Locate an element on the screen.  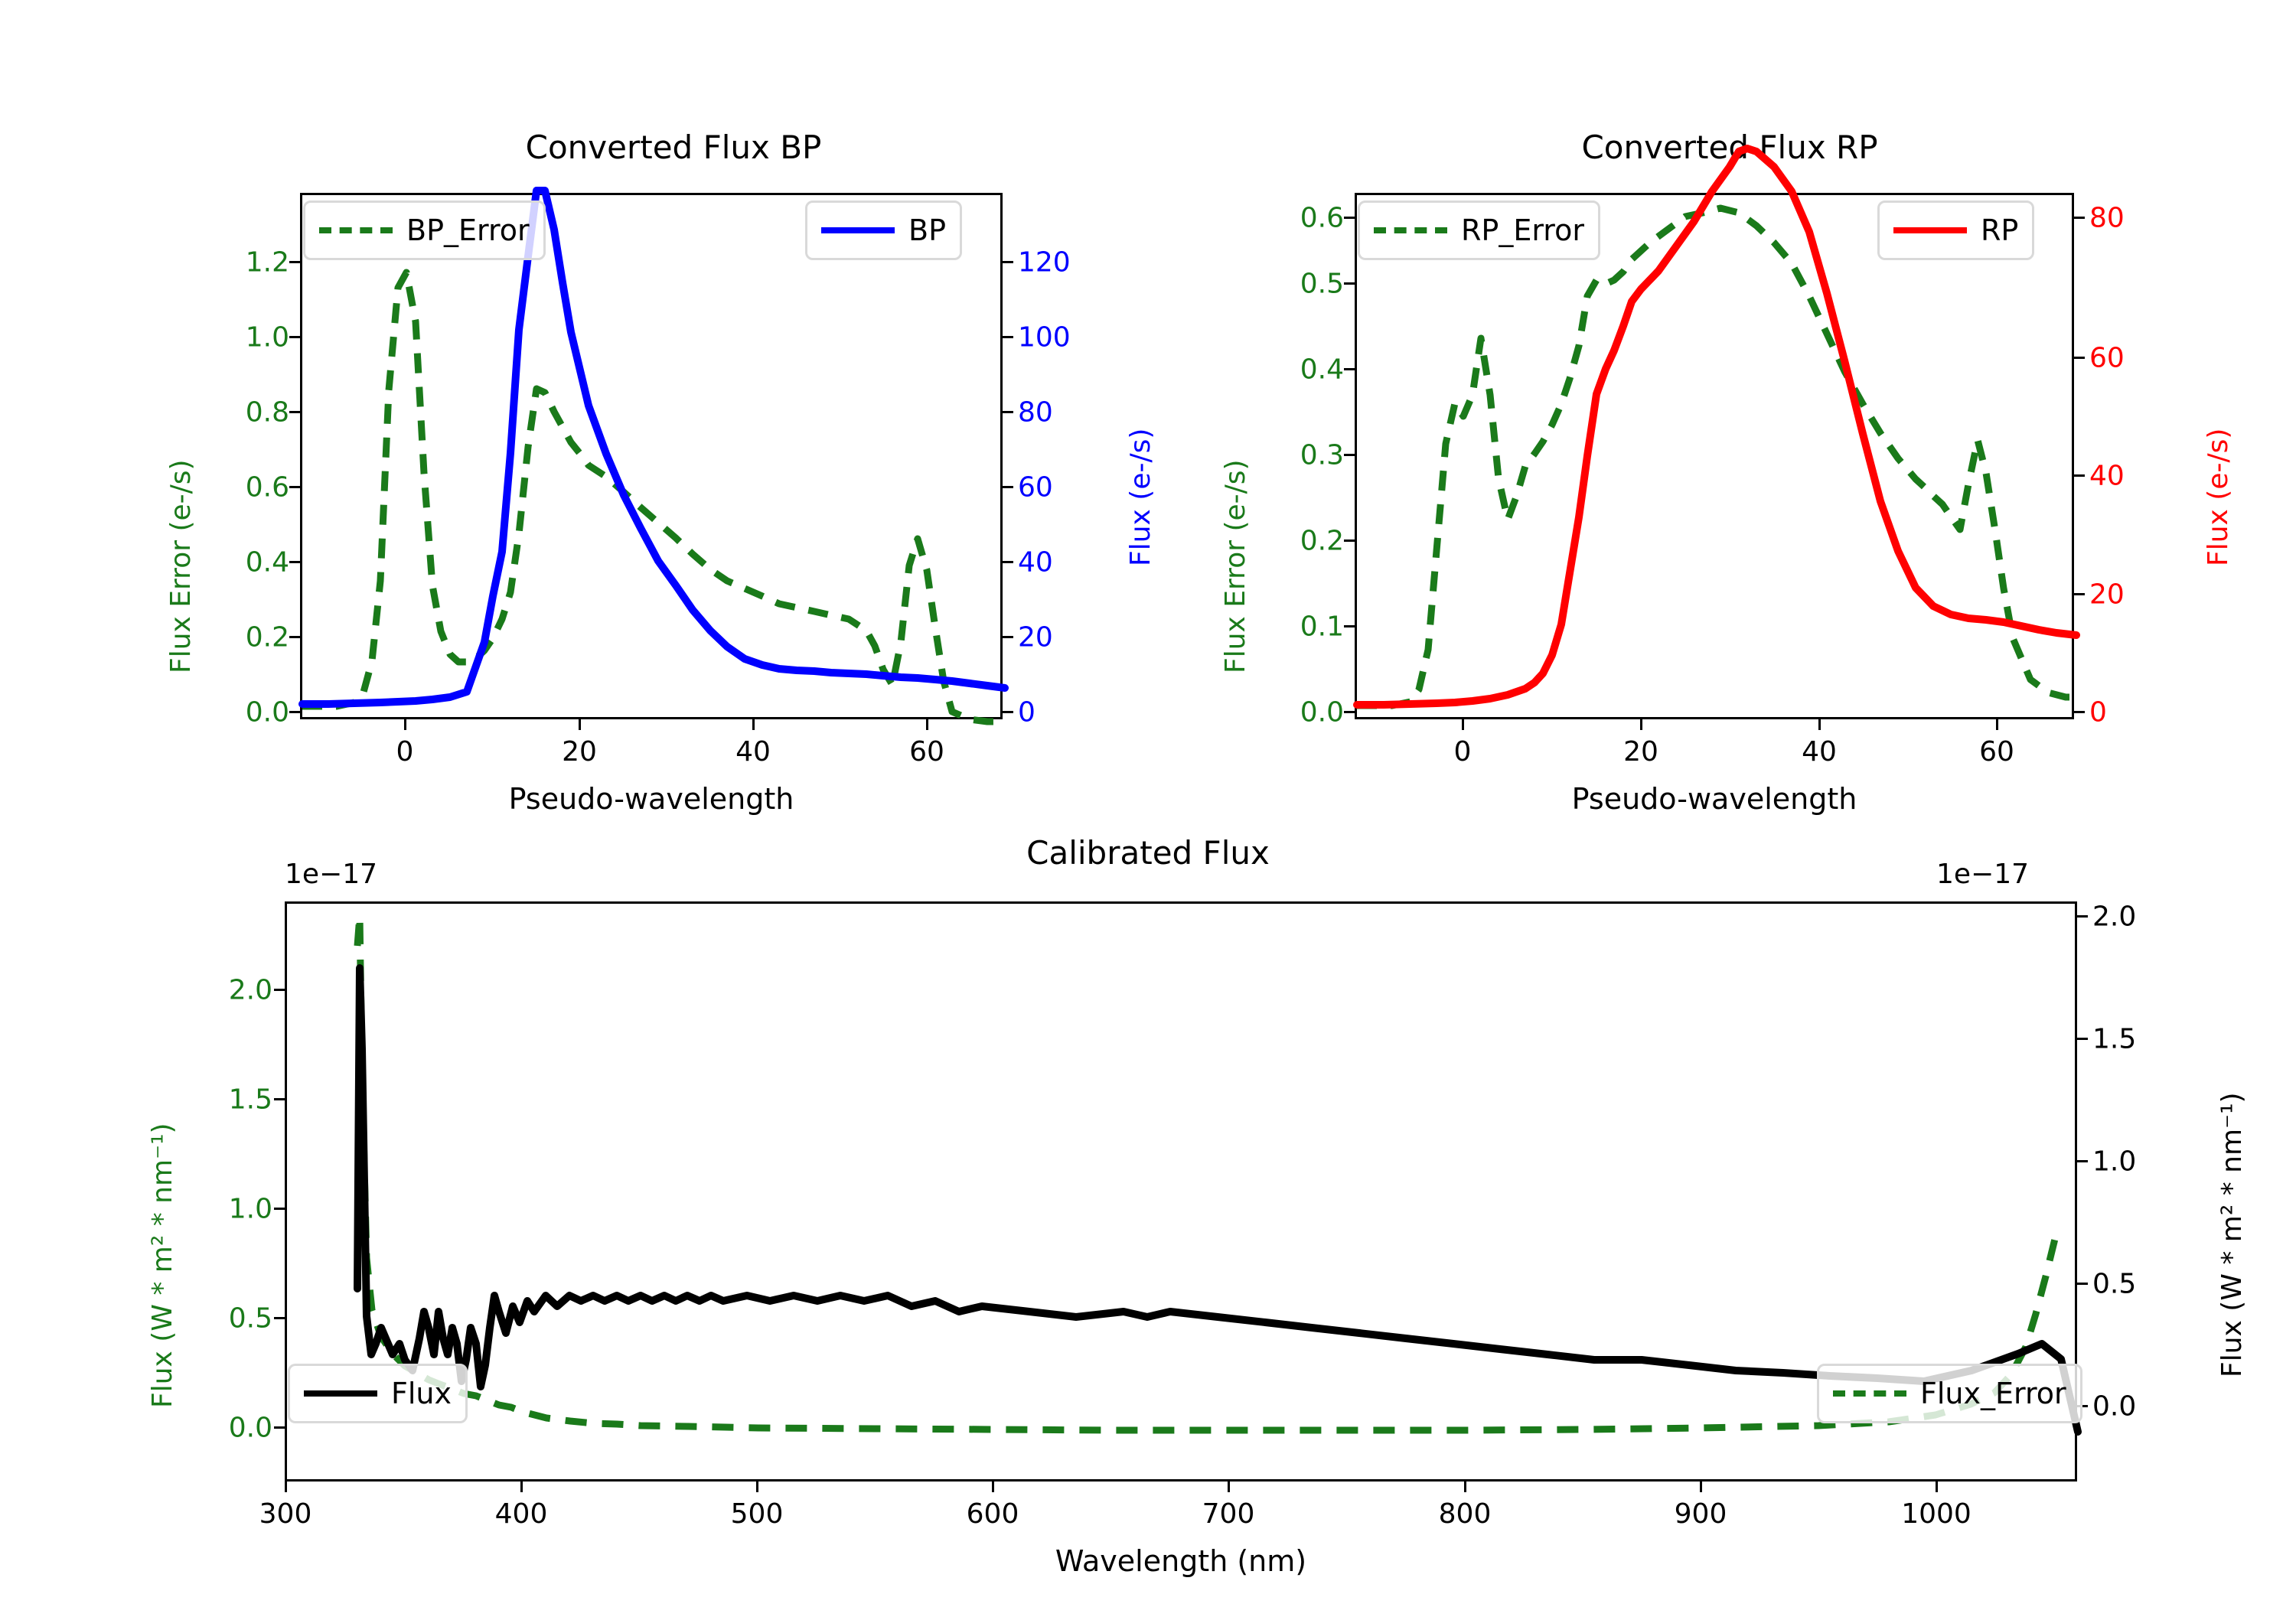
bp-ytick-right-0: 0 is located at coordinates (1026, 712).